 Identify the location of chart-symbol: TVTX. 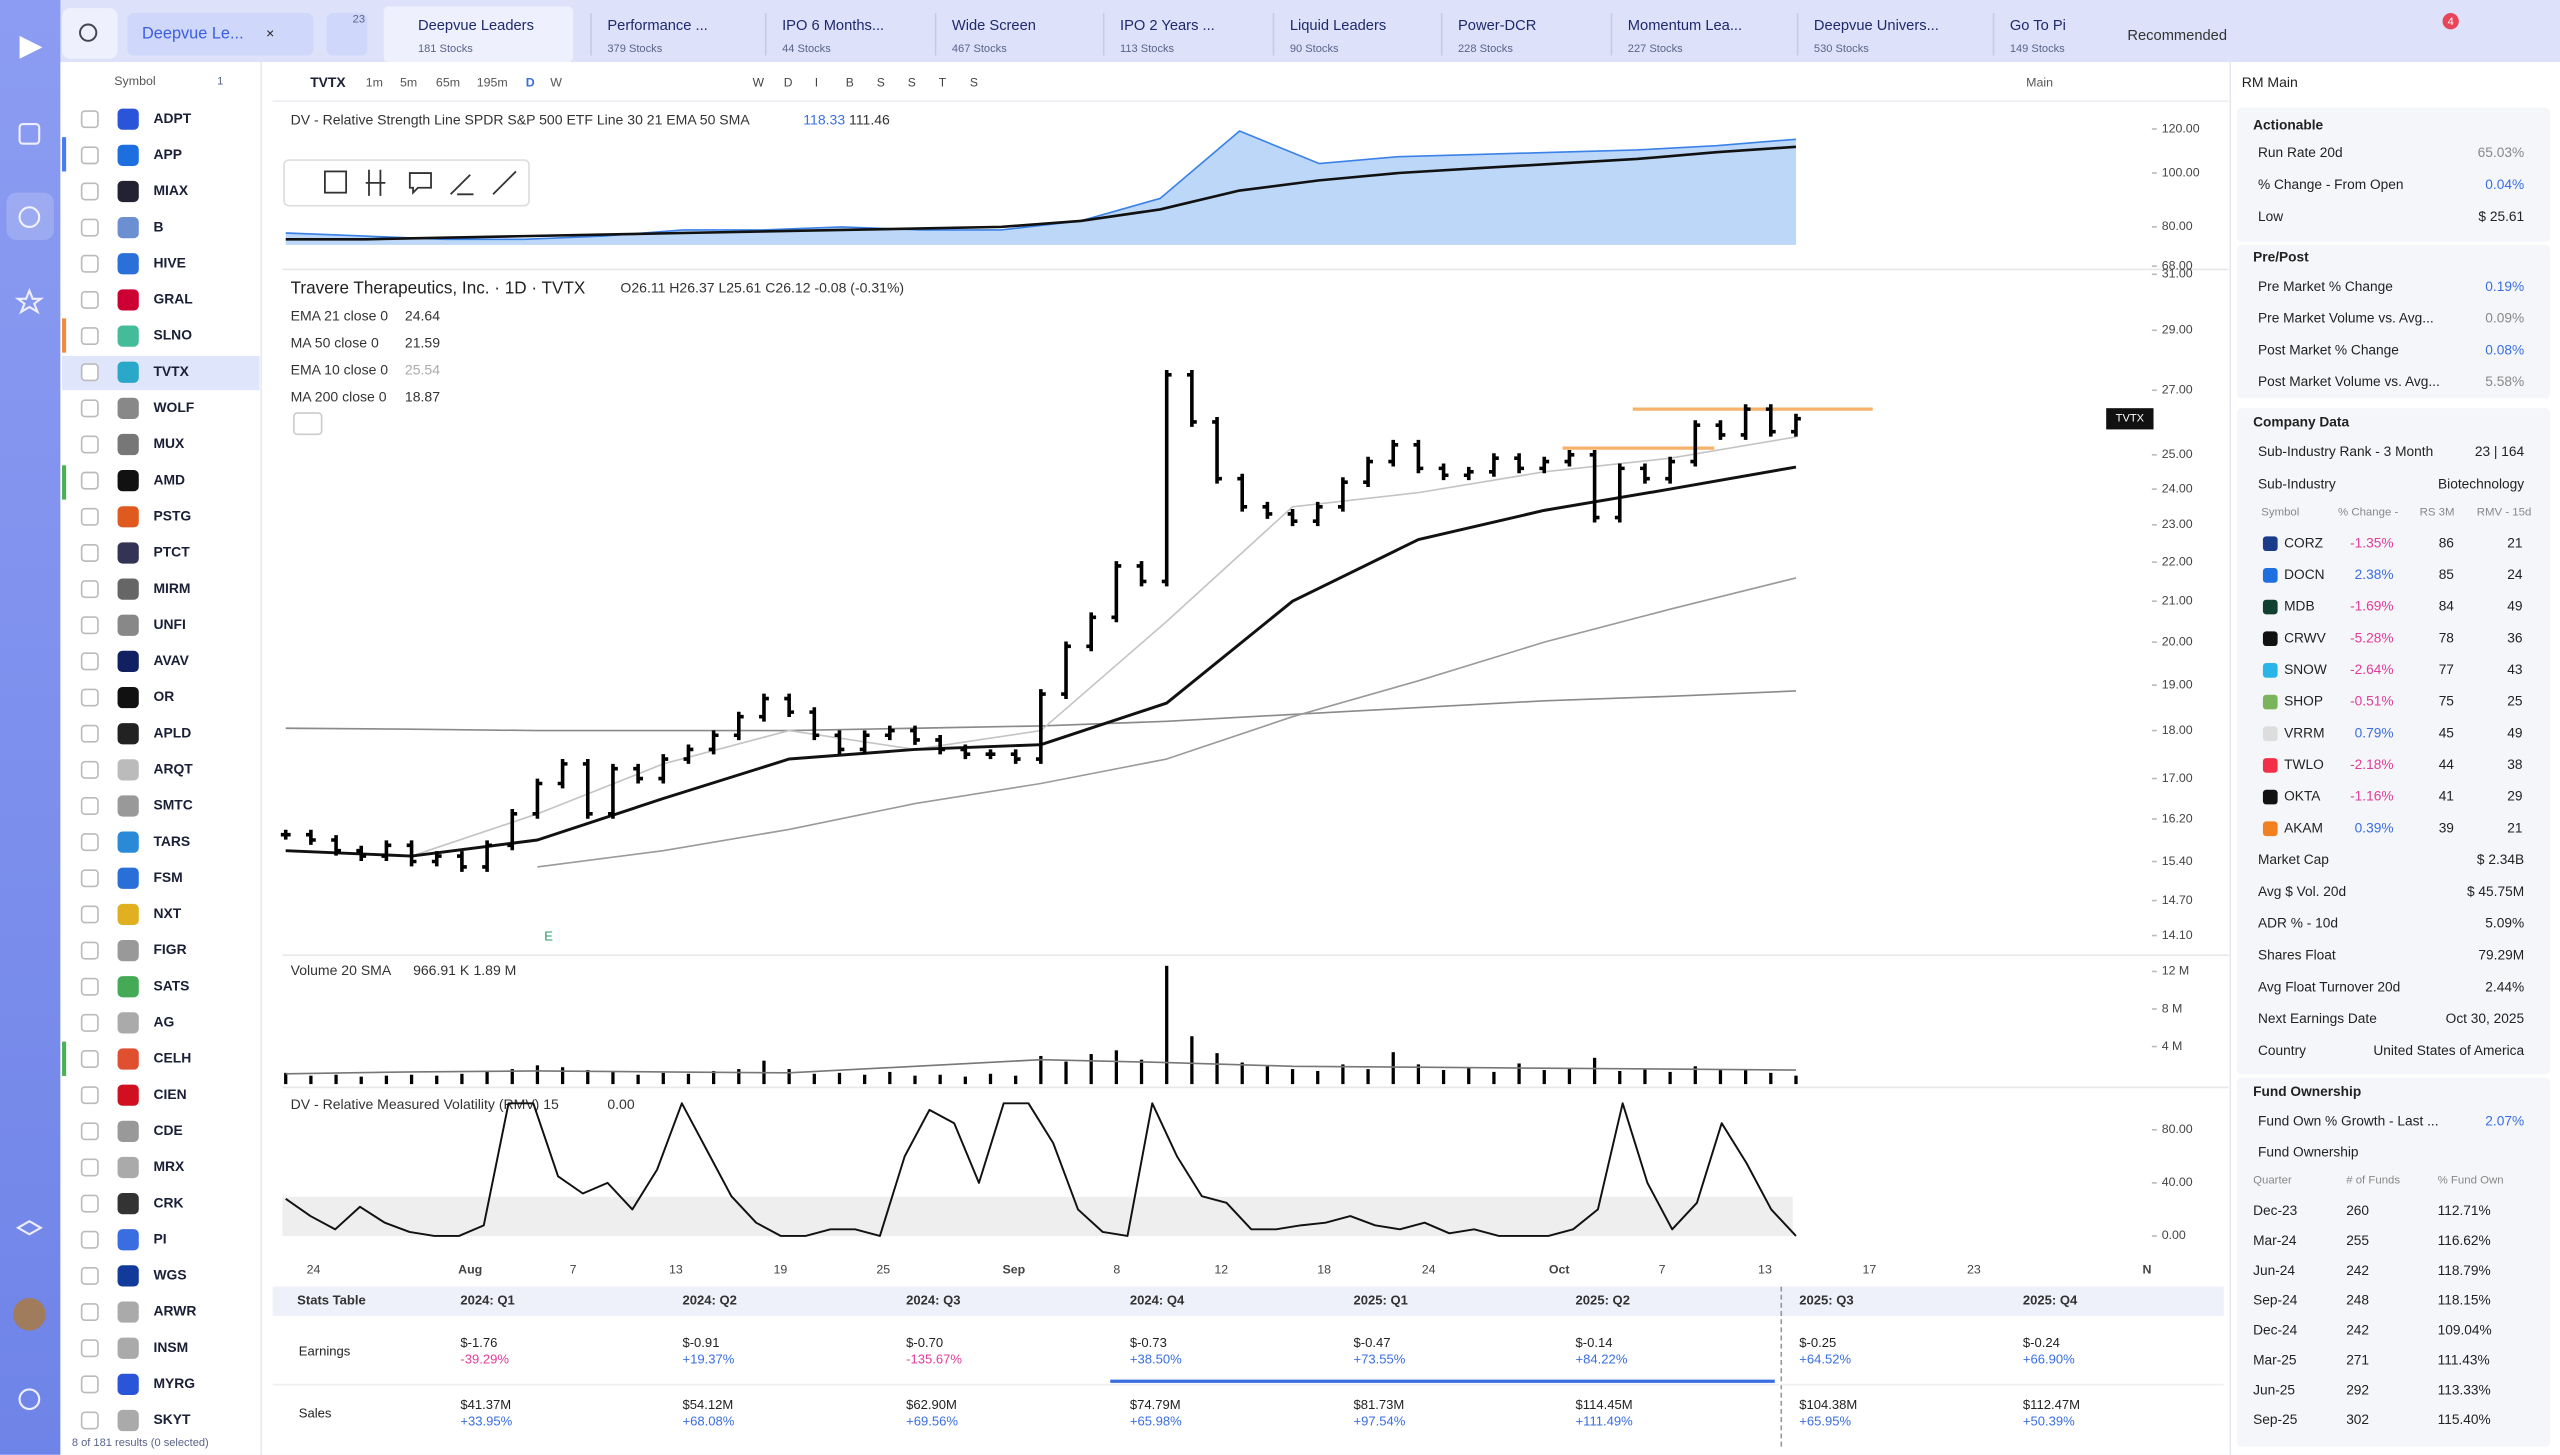
(328, 82).